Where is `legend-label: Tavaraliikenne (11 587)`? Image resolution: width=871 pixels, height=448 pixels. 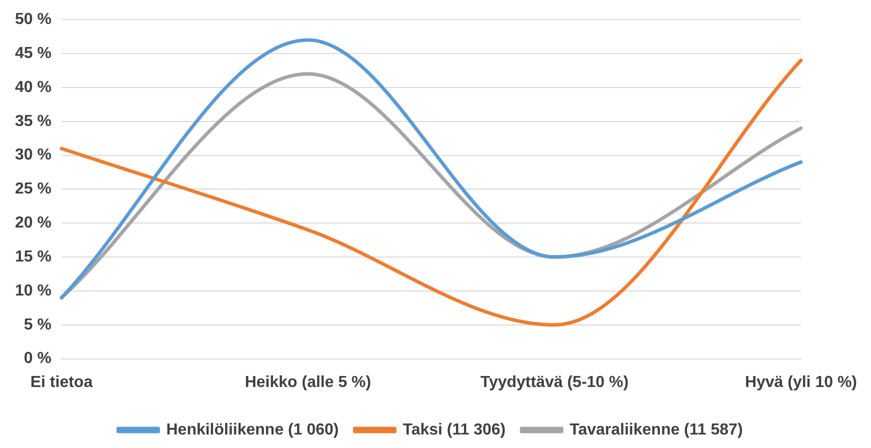
legend-label: Tavaraliikenne (11 587) is located at coordinates (656, 429).